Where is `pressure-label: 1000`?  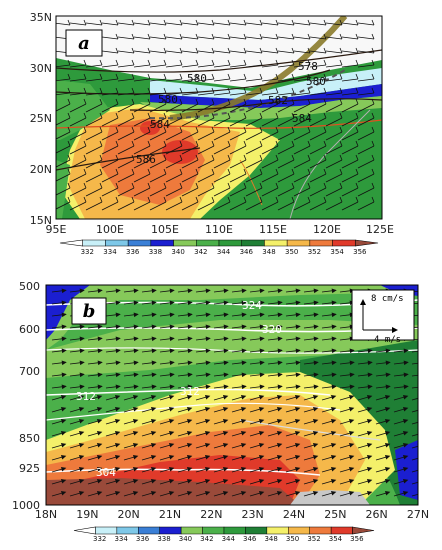 pressure-label: 1000 is located at coordinates (26, 505).